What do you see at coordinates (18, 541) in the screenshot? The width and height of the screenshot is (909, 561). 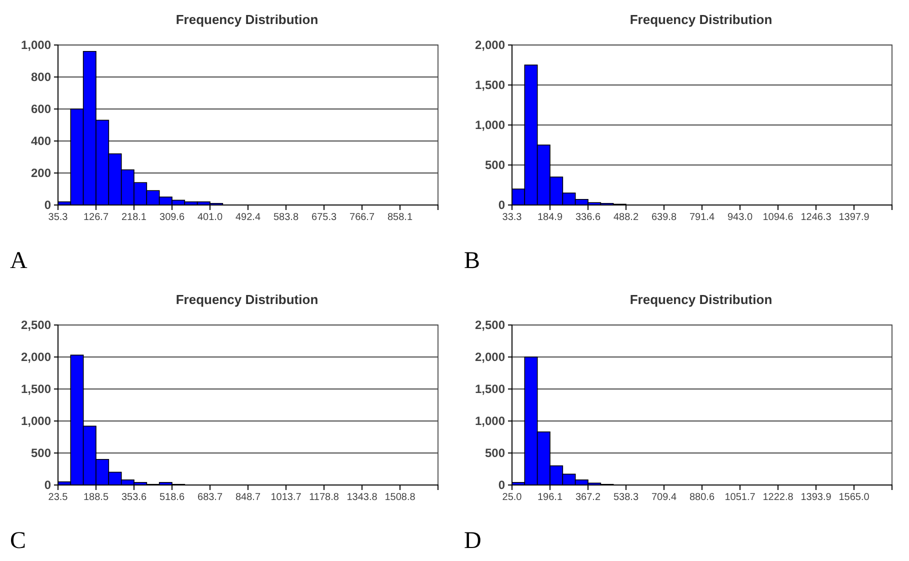 I see `text: C` at bounding box center [18, 541].